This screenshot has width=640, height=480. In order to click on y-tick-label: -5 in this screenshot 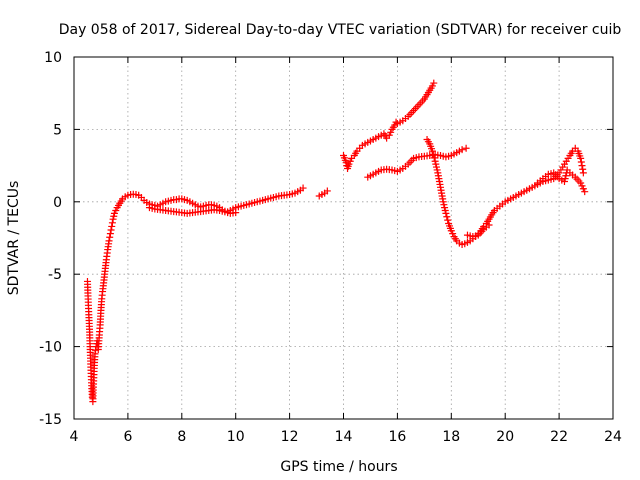, I will do `click(55, 275)`.